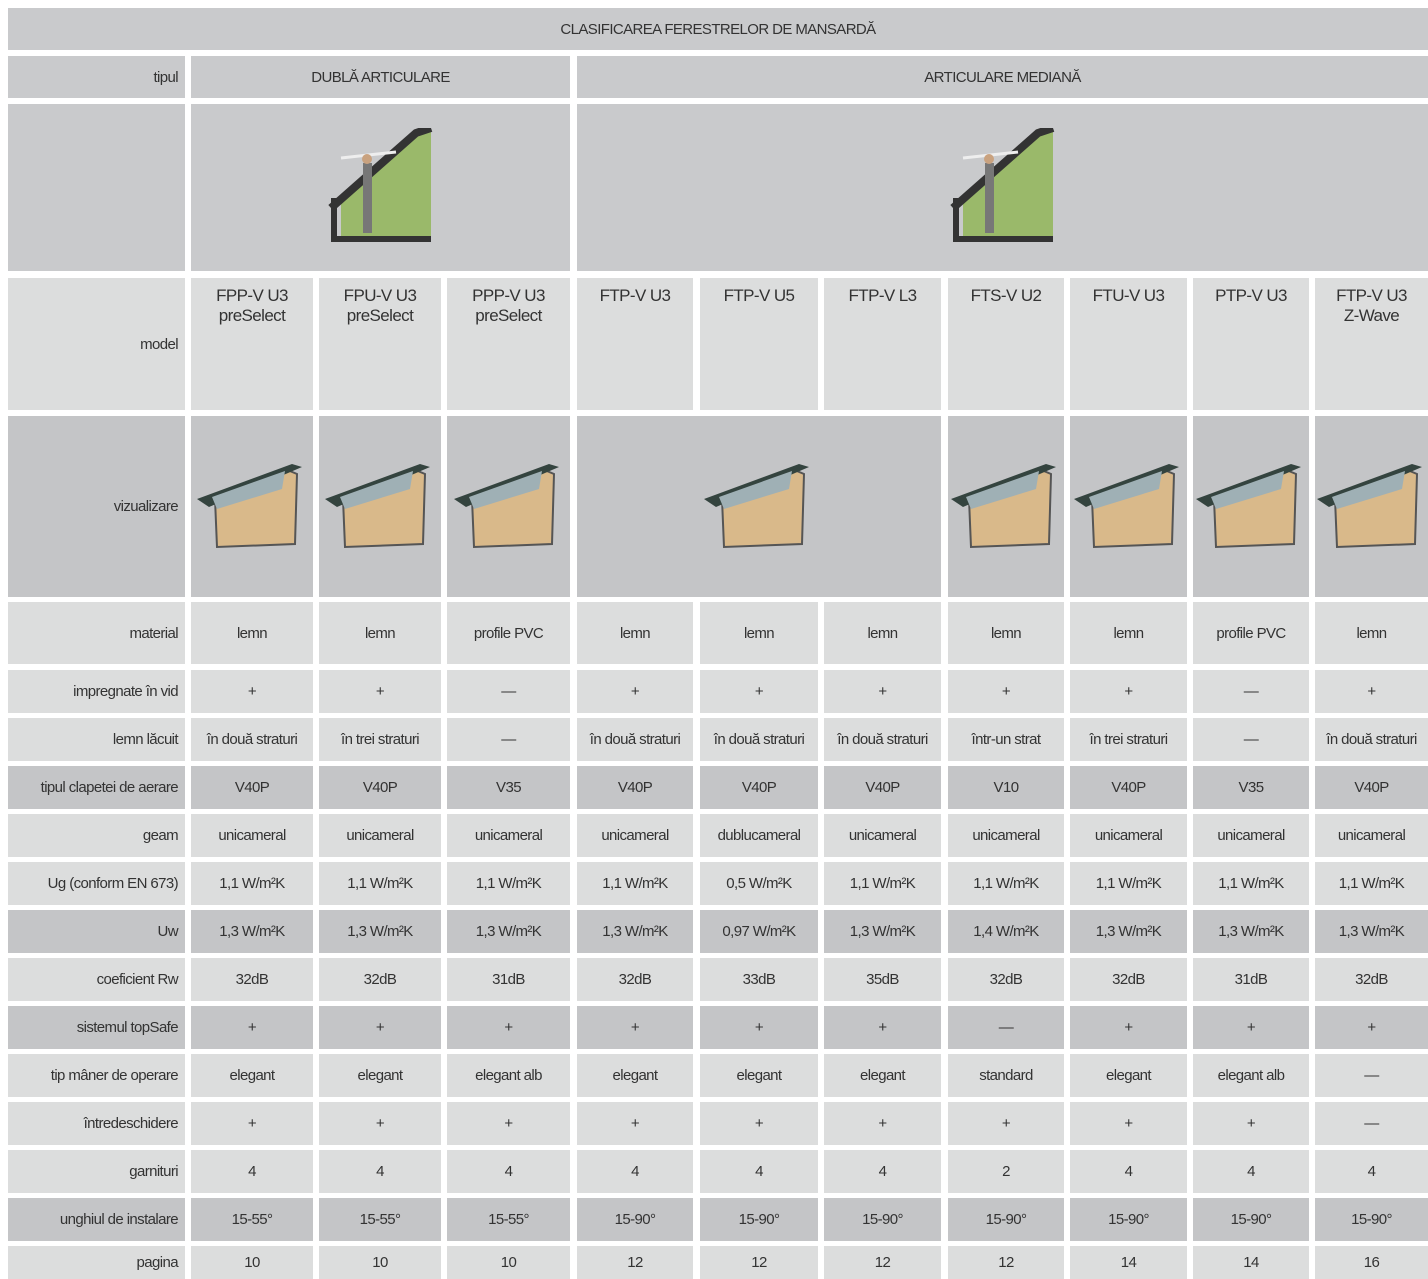 This screenshot has height=1279, width=1428. I want to click on row-label: vizualizare, so click(96, 506).